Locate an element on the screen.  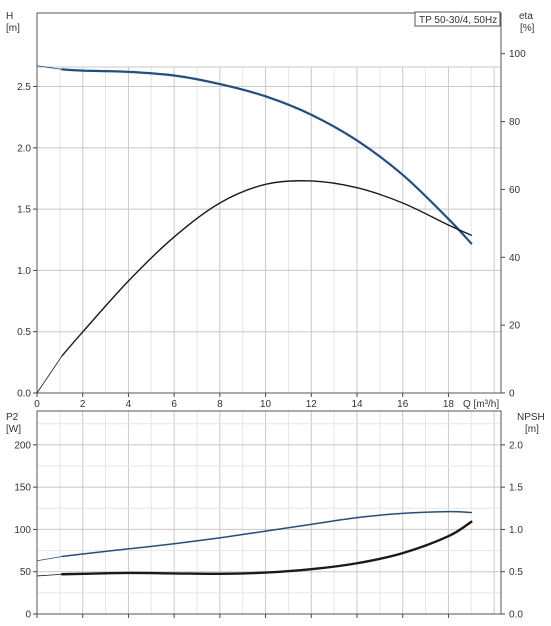
title-box is located at coordinates (457, 19).